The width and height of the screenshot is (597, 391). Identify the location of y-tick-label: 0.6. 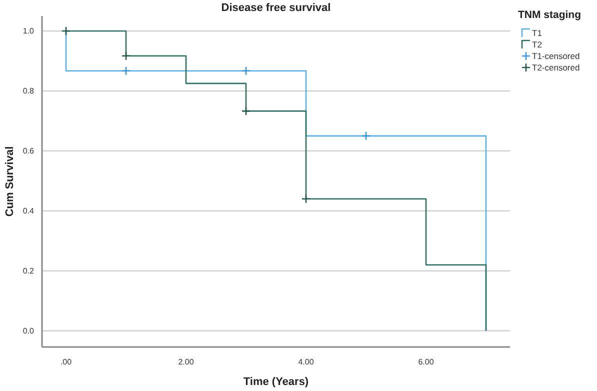
(28, 151).